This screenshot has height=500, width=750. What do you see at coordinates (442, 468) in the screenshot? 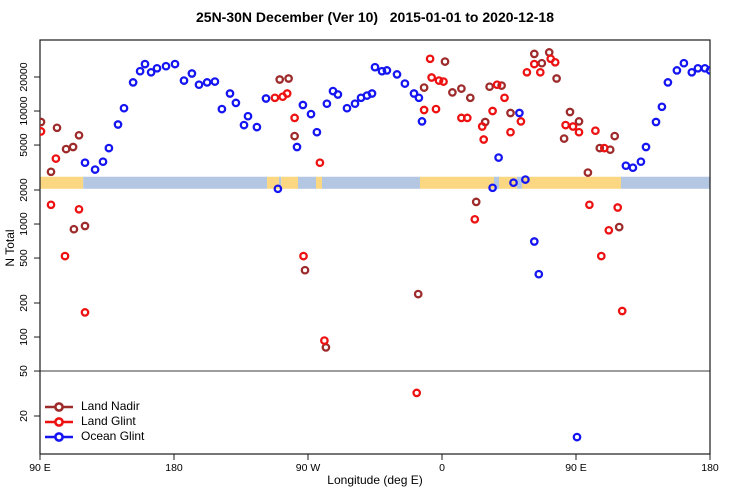
I see `x-tick-label: 0` at bounding box center [442, 468].